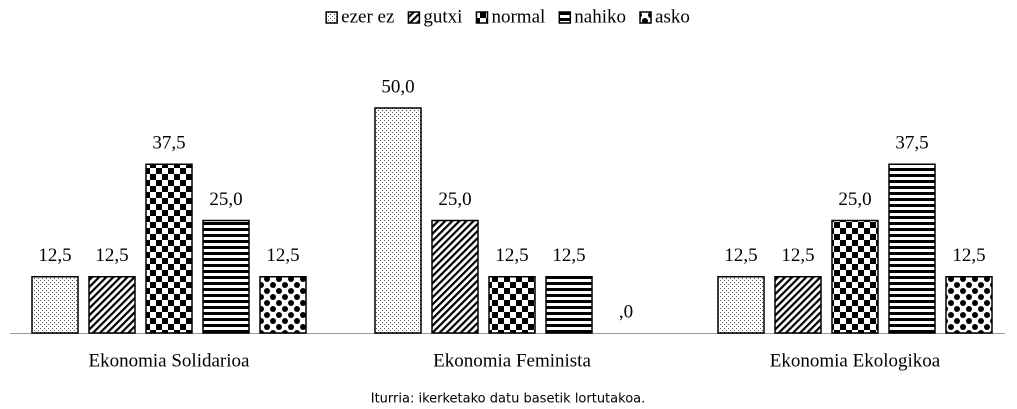 This screenshot has width=1017, height=409. I want to click on x-tick-label: Ekonomia Ekologikoa, so click(855, 360).